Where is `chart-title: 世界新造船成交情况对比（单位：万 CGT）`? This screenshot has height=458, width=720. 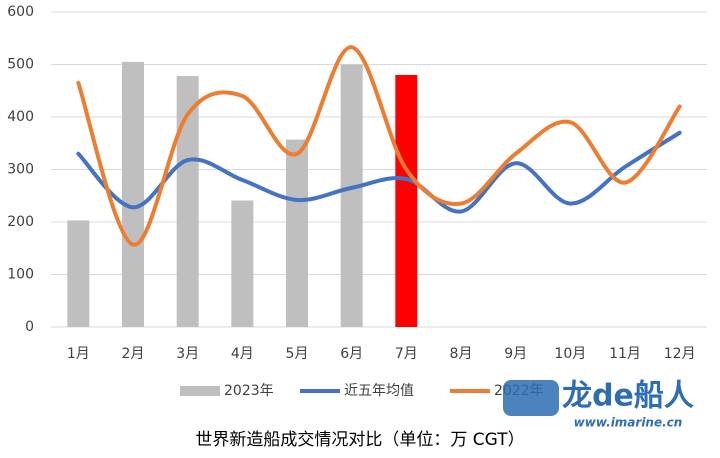 chart-title: 世界新造船成交情况对比（单位：万 CGT） is located at coordinates (359, 440).